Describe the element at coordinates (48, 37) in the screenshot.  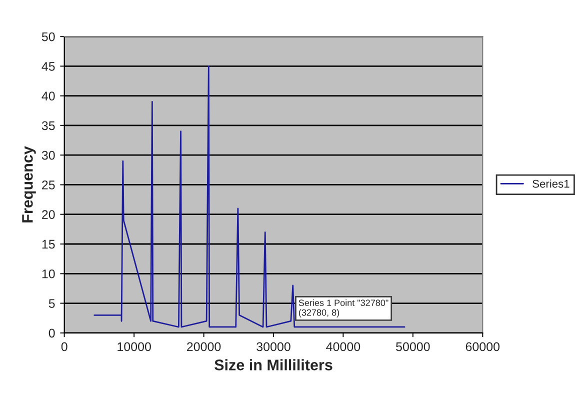
I see `y-tick-label: 50` at that location.